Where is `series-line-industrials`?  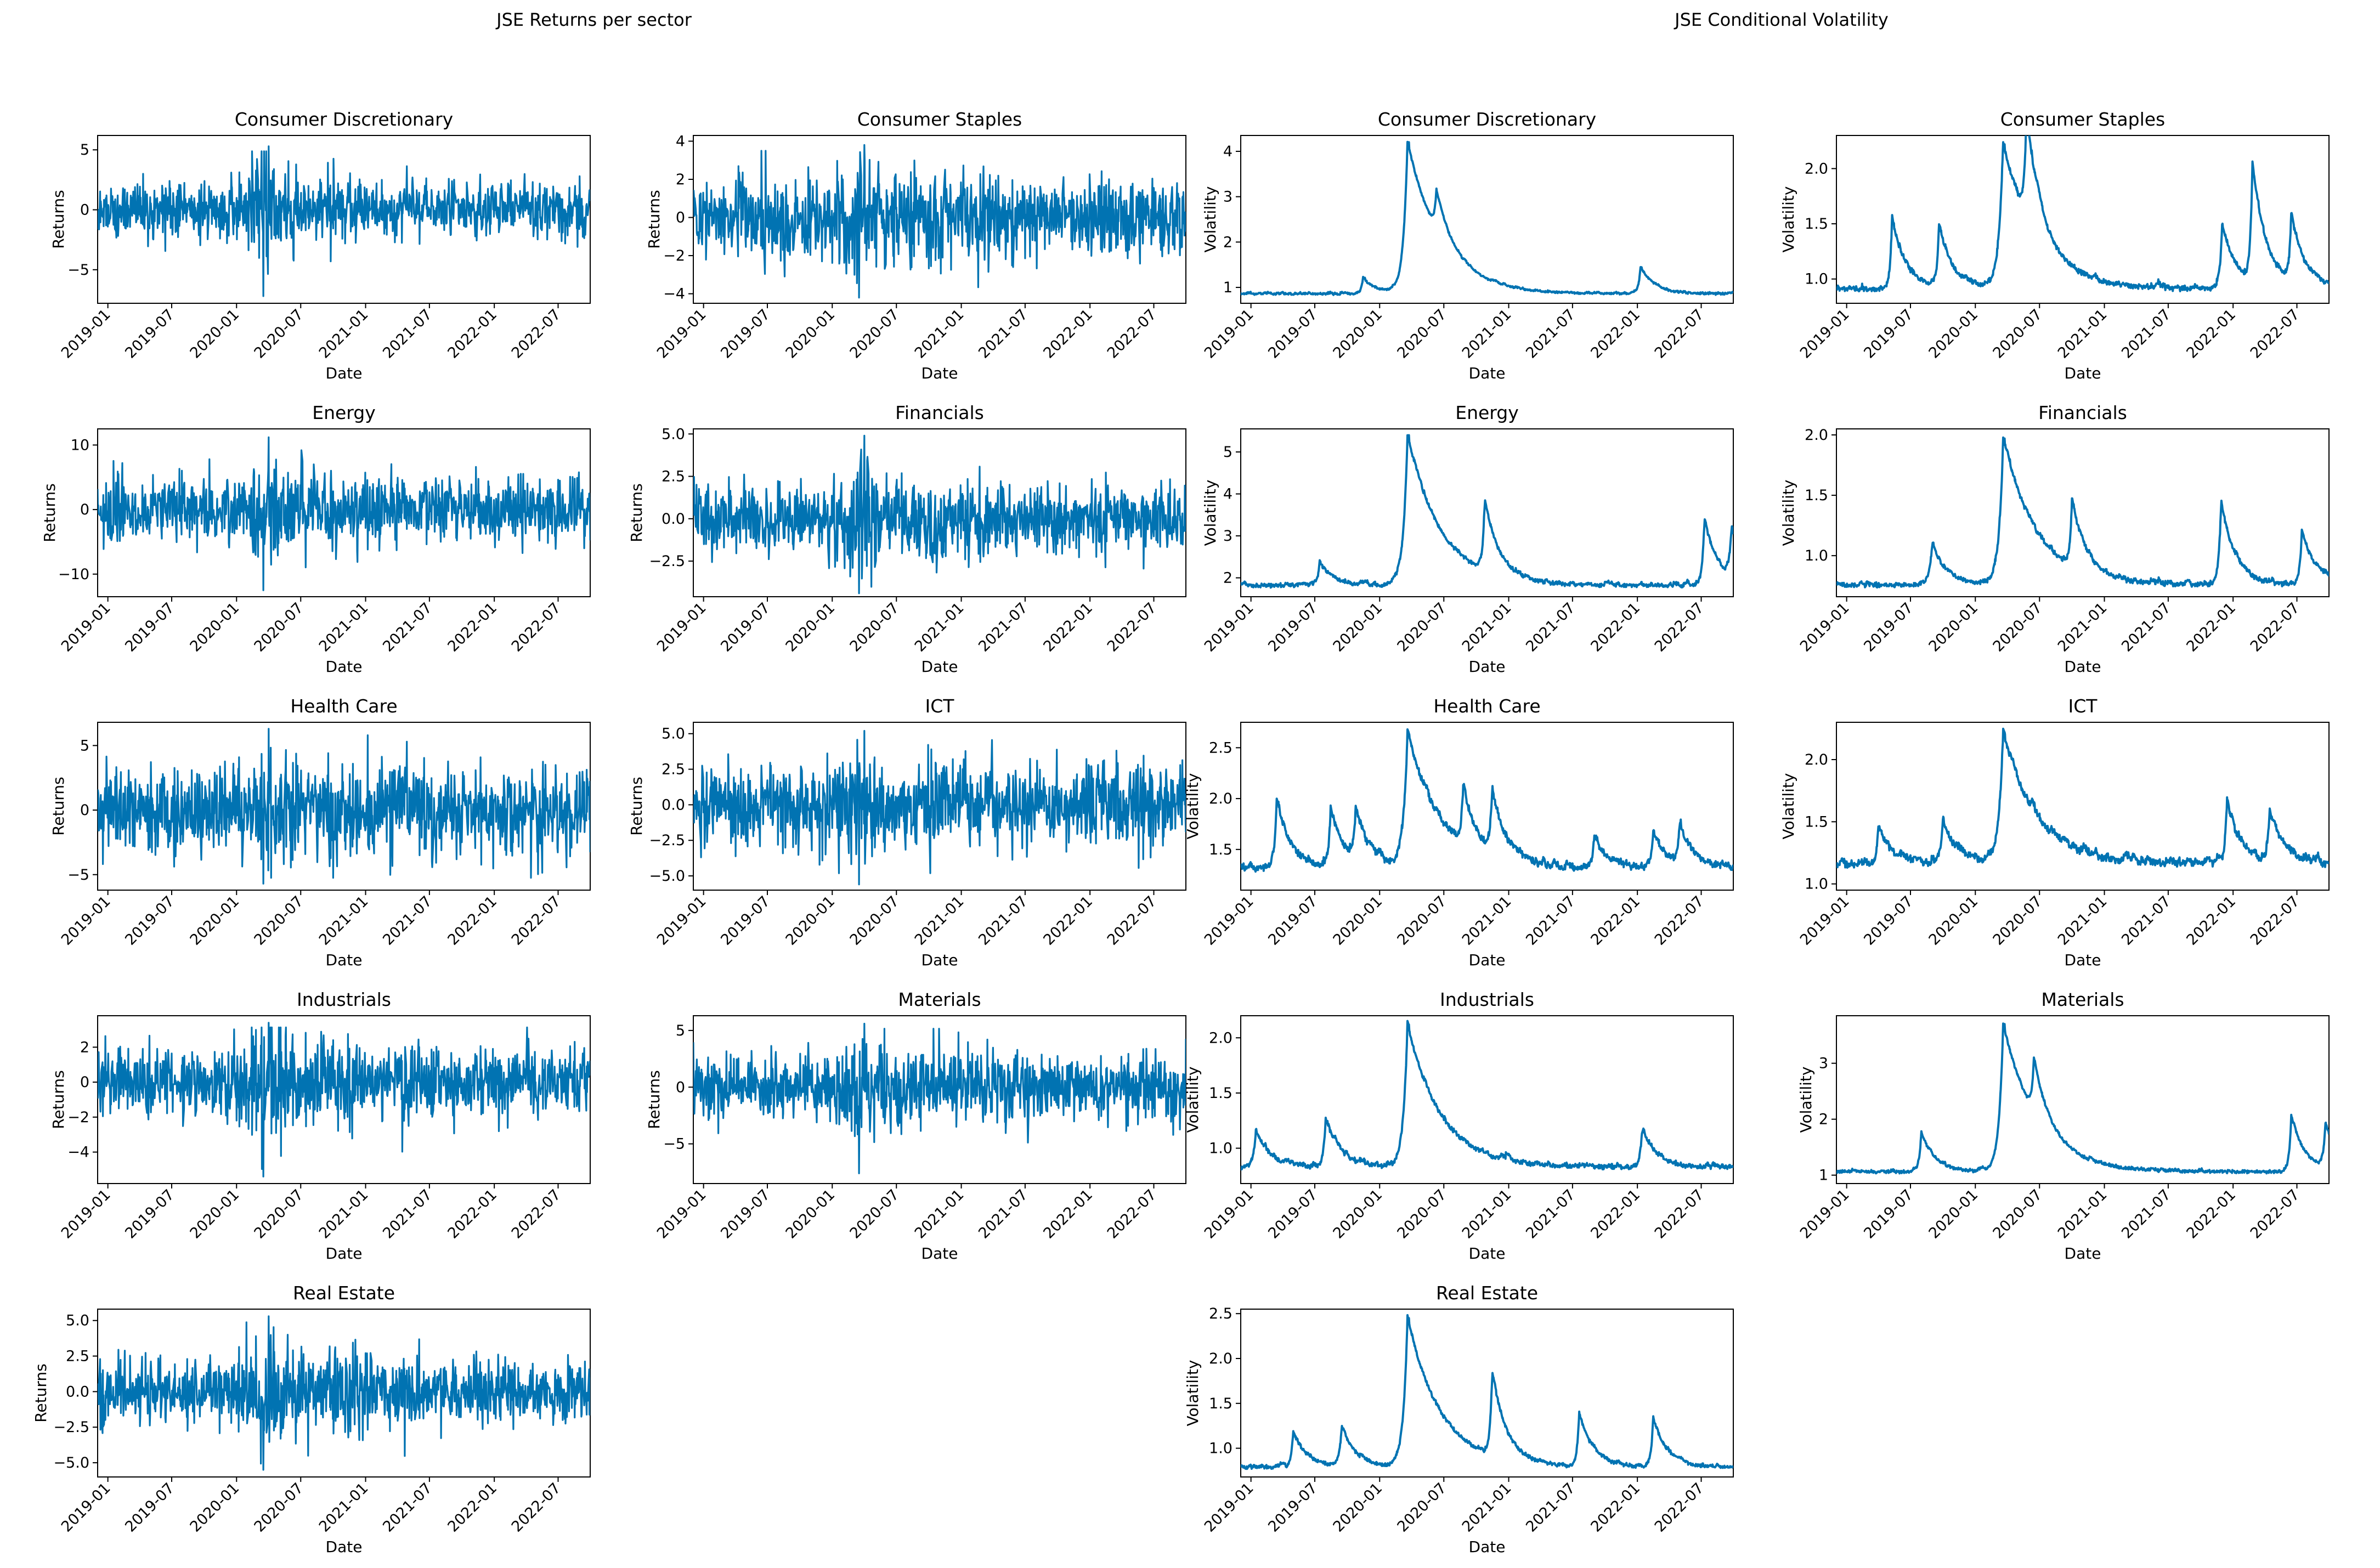
series-line-industrials is located at coordinates (344, 1100).